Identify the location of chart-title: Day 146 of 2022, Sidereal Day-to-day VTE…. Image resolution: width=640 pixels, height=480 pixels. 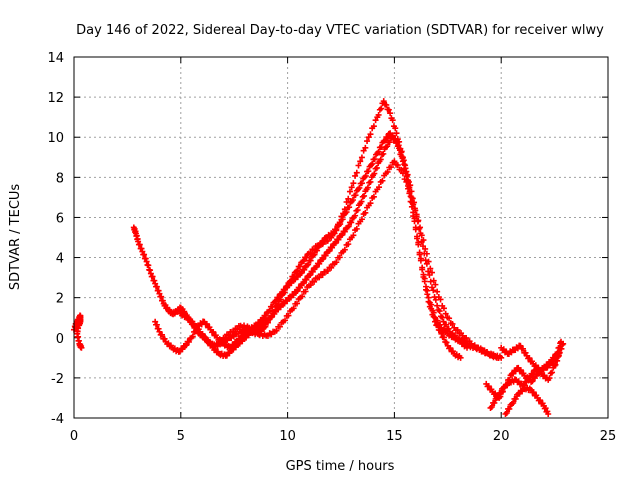
(340, 30).